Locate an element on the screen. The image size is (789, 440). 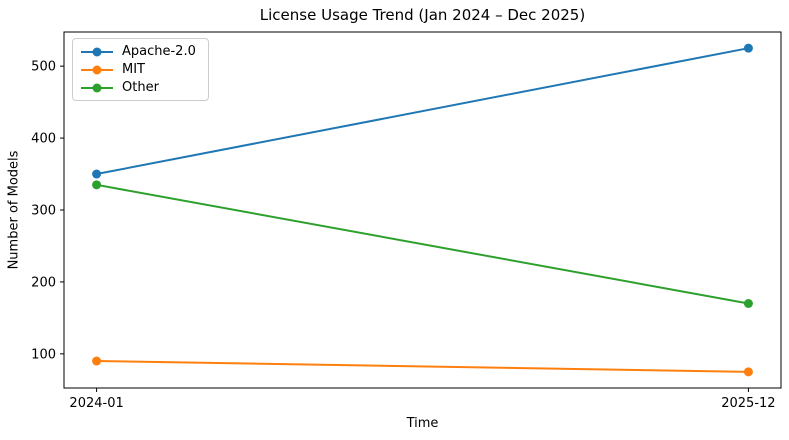
x-tick-label: 2025-12 is located at coordinates (748, 403).